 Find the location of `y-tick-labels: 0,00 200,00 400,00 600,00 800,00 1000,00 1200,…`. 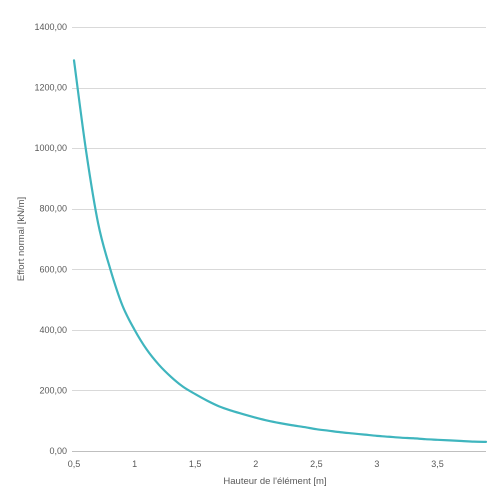

y-tick-labels: 0,00 200,00 400,00 600,00 800,00 1000,00 1200,… is located at coordinates (50, 239).